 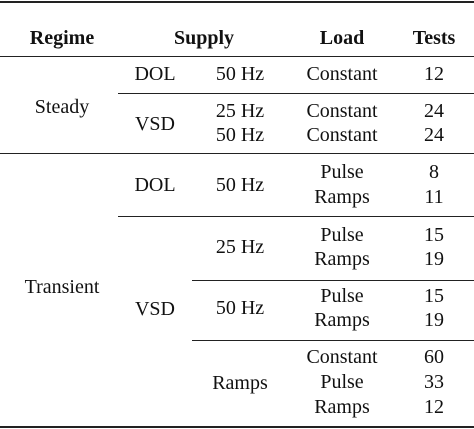 I want to click on load-vsd-ramps-3: Ramps, so click(x=342, y=407).